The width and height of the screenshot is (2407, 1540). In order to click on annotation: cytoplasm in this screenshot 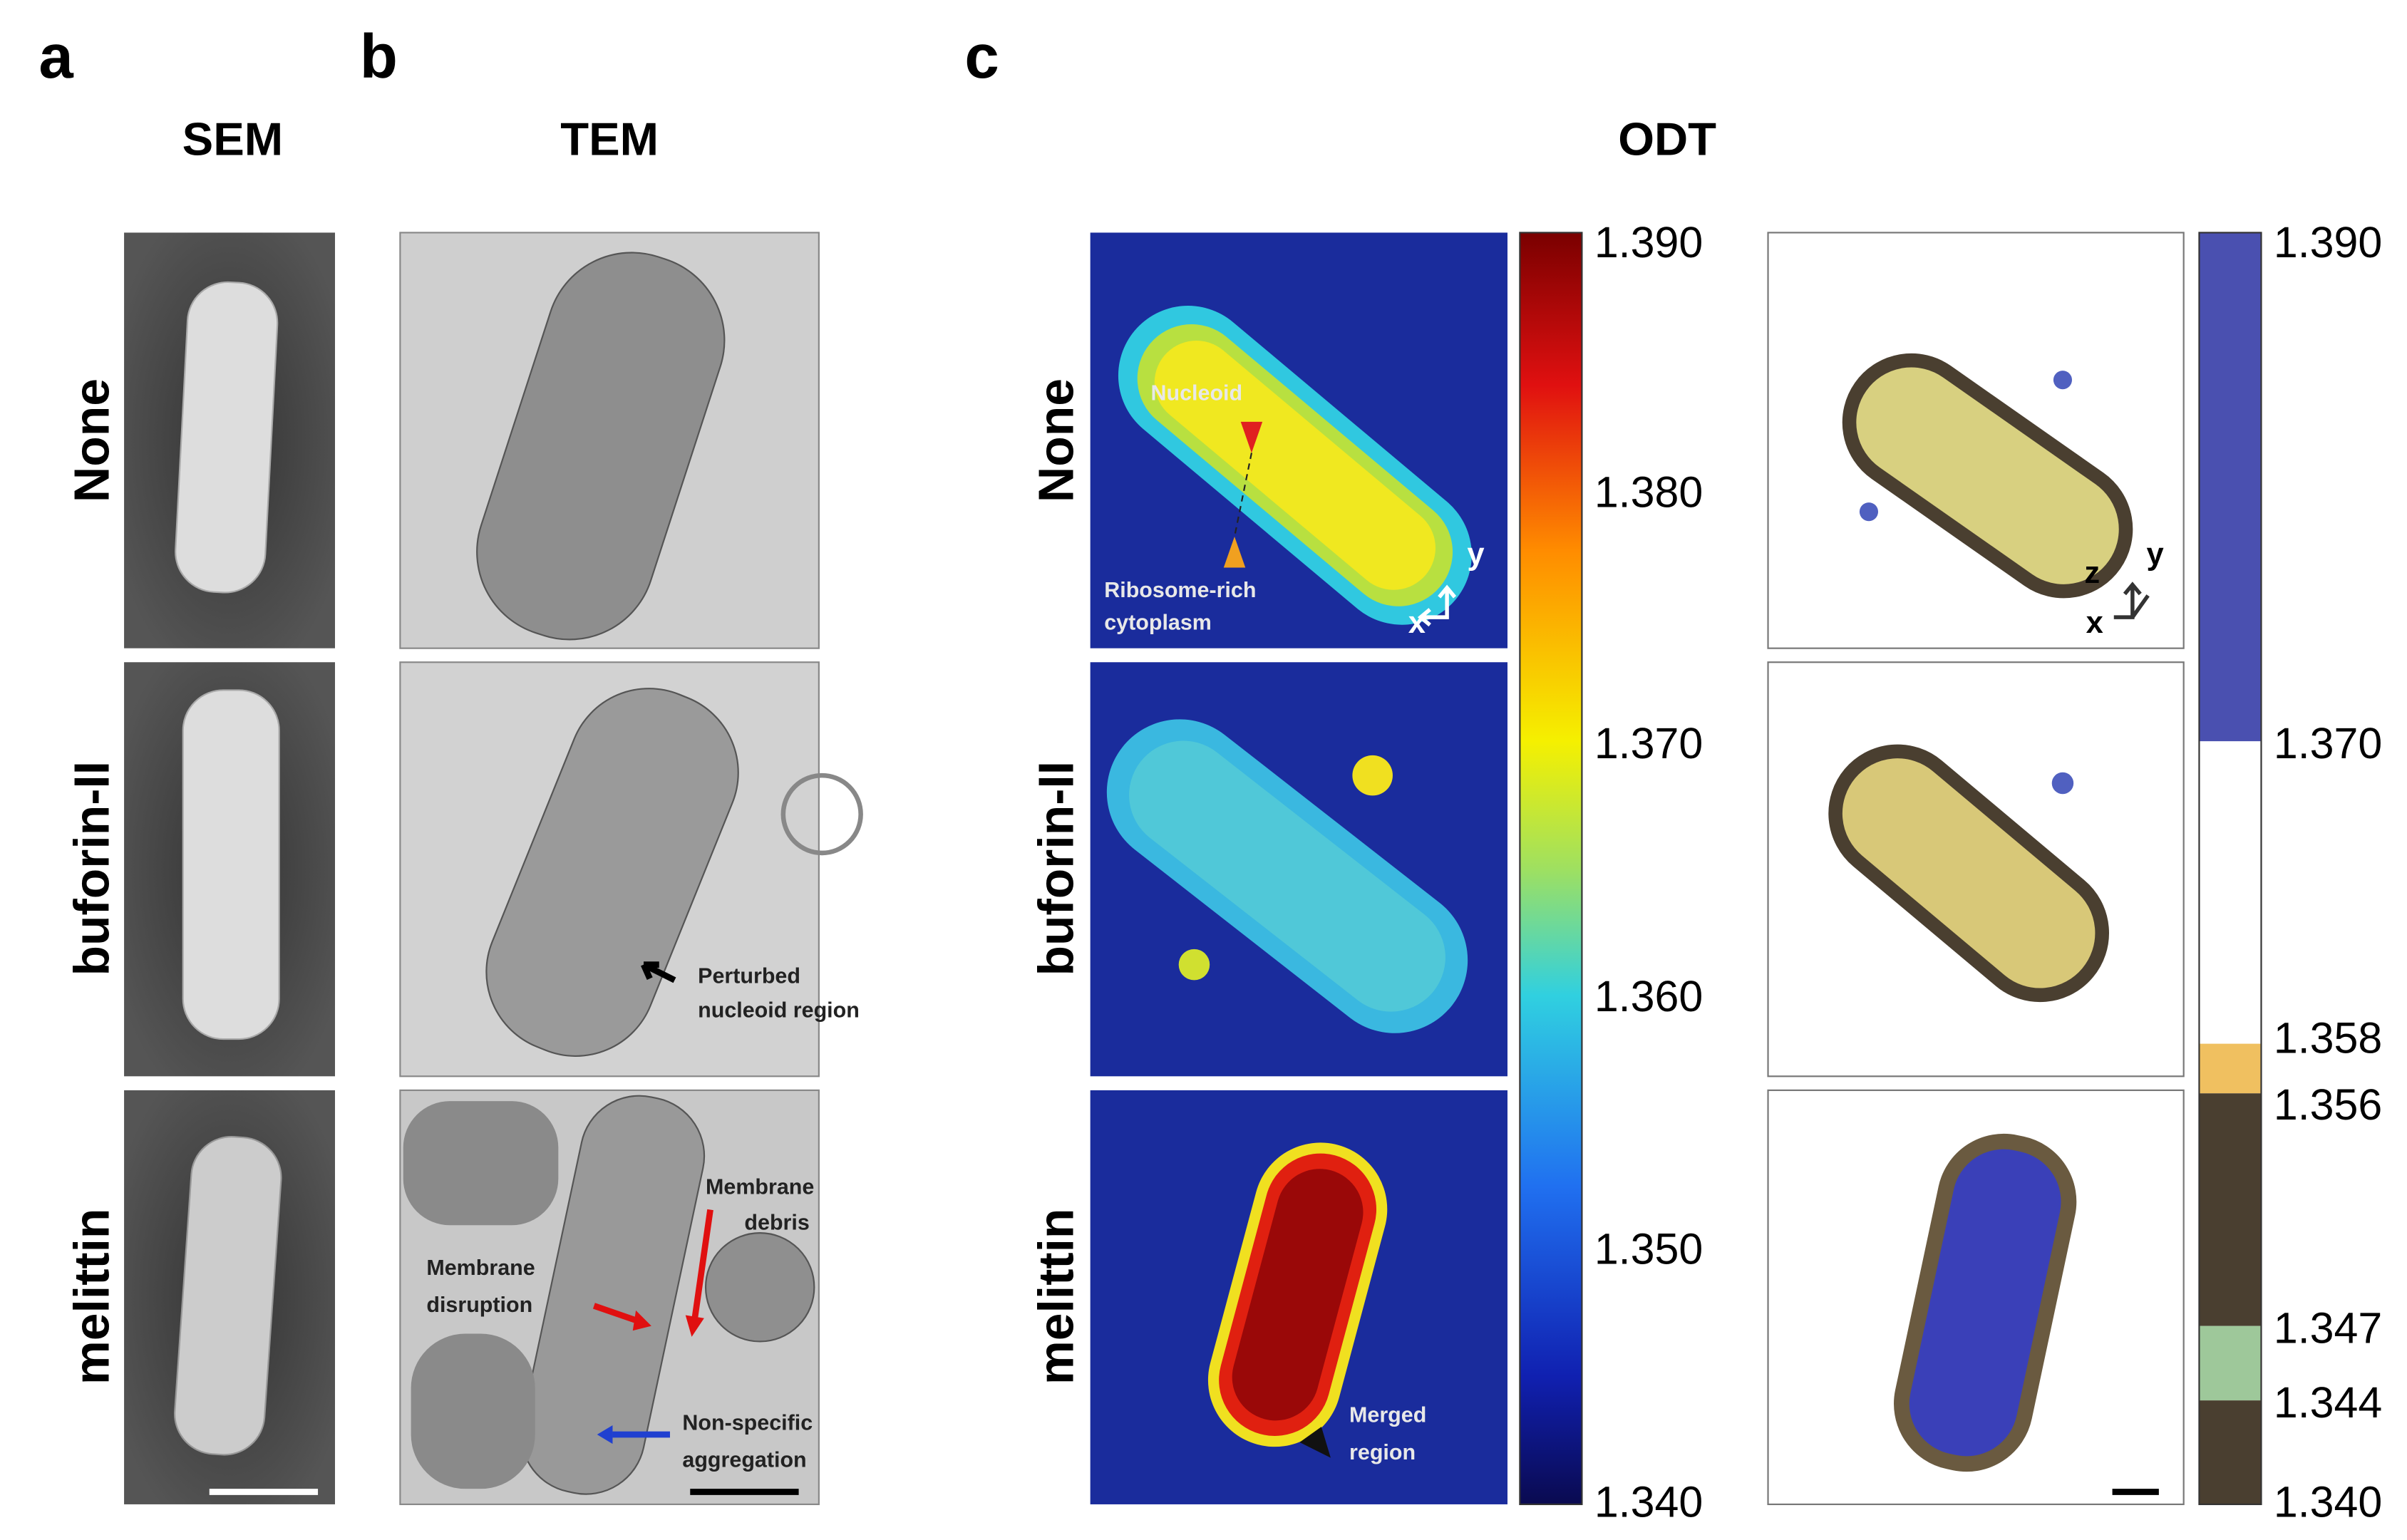, I will do `click(1158, 623)`.